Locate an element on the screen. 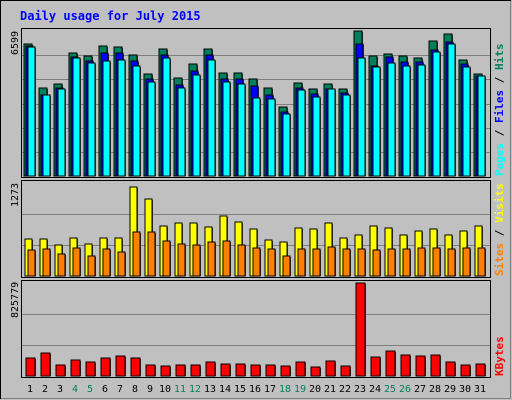 This screenshot has height=400, width=512. kbytes-panel-legend: KBytes is located at coordinates (499, 356).